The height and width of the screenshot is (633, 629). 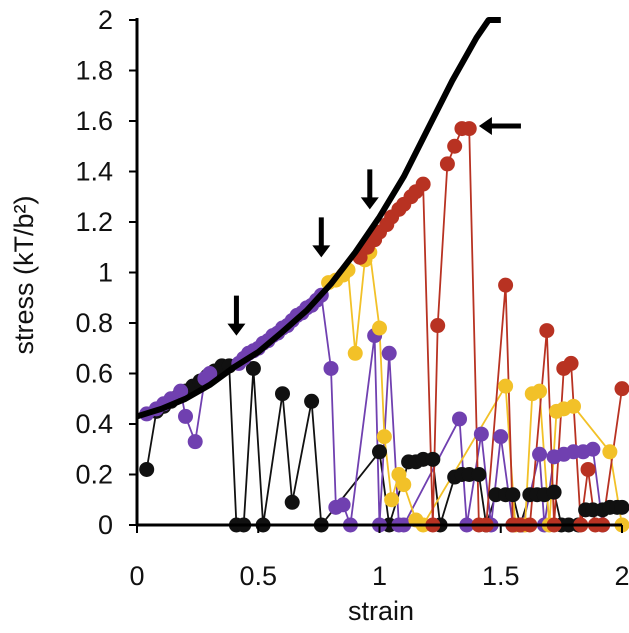 What do you see at coordinates (621, 576) in the screenshot?
I see `x-tick-label: 2` at bounding box center [621, 576].